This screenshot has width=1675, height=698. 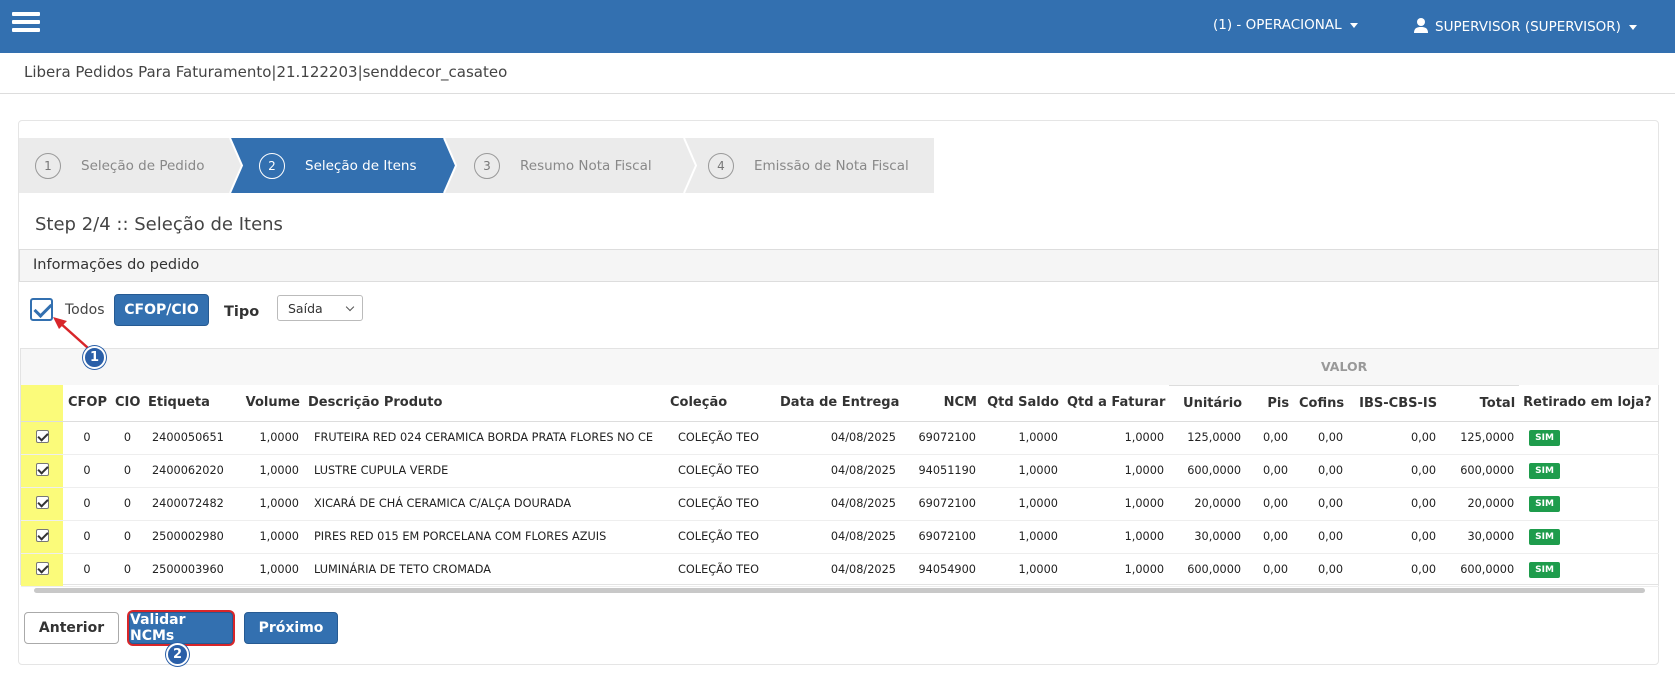 What do you see at coordinates (1525, 26) in the screenshot?
I see `user-menu: SUPERVISOR (SUPERVISOR)` at bounding box center [1525, 26].